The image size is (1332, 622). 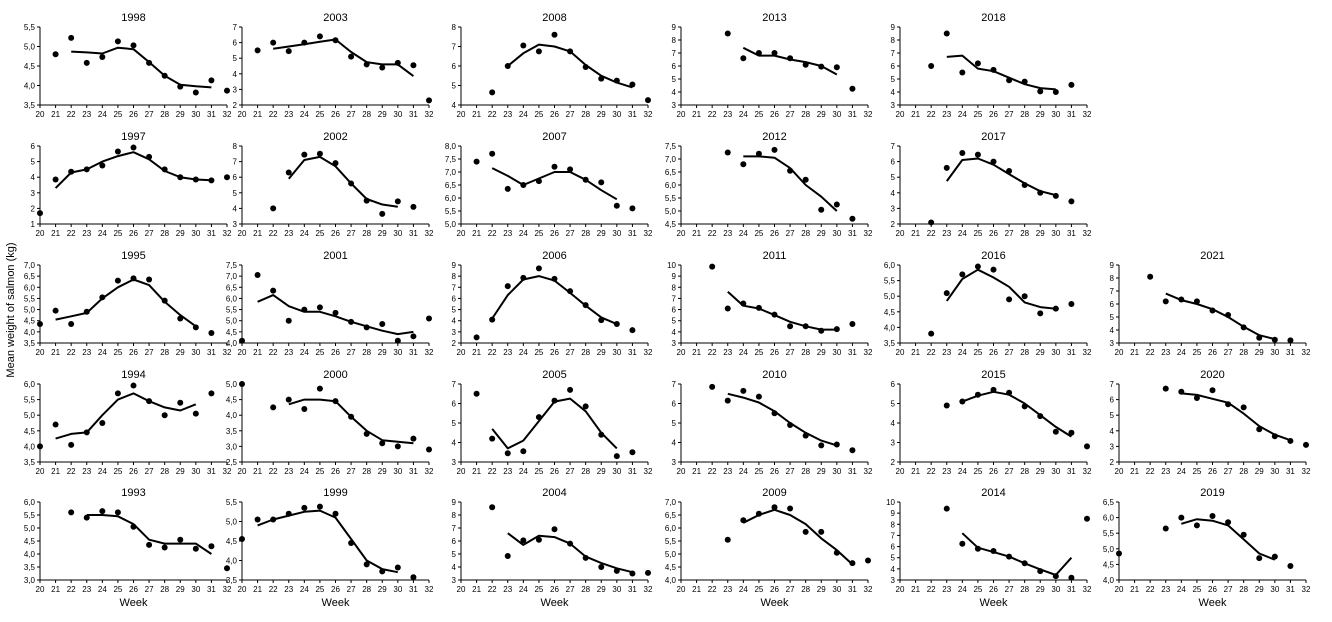 I want to click on y-tick-label: 4,5, so click(x=671, y=224).